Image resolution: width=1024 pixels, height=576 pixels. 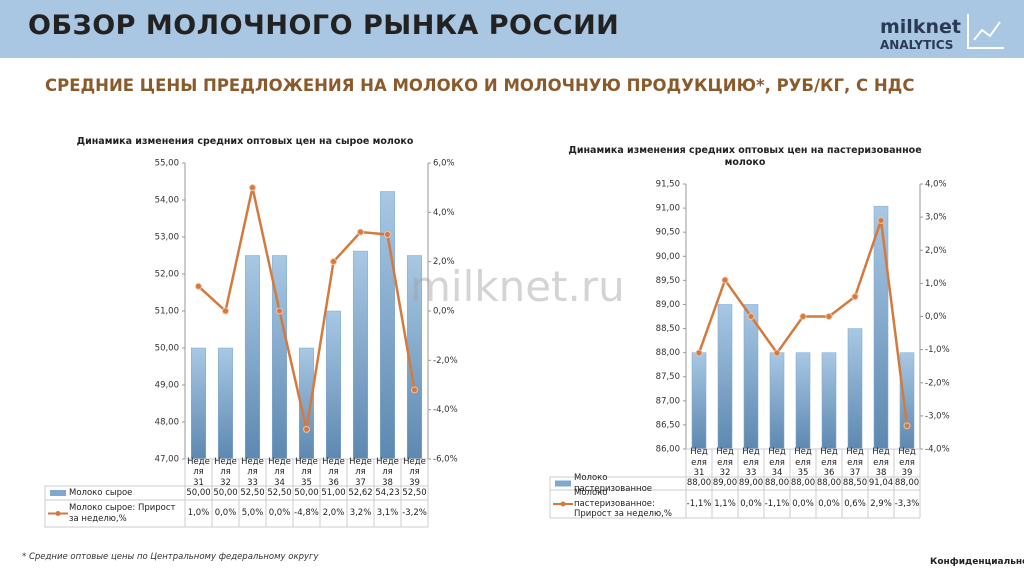 What do you see at coordinates (936, 317) in the screenshot?
I see `y2-tick-label: 0,0%` at bounding box center [936, 317].